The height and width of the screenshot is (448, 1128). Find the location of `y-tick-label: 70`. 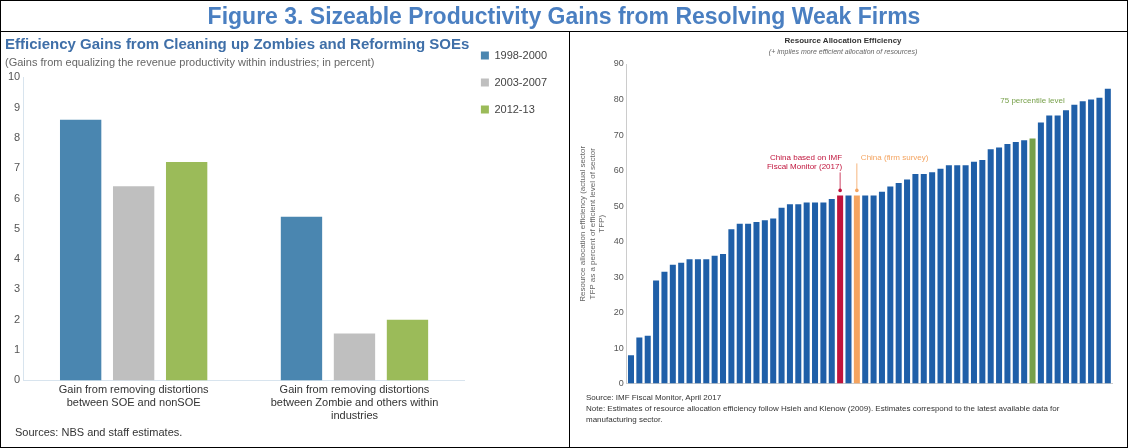

y-tick-label: 70 is located at coordinates (618, 134).